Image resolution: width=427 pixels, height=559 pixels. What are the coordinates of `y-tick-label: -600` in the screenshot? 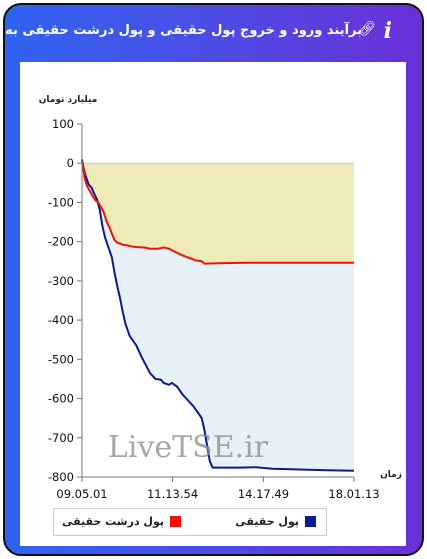 It's located at (61, 399).